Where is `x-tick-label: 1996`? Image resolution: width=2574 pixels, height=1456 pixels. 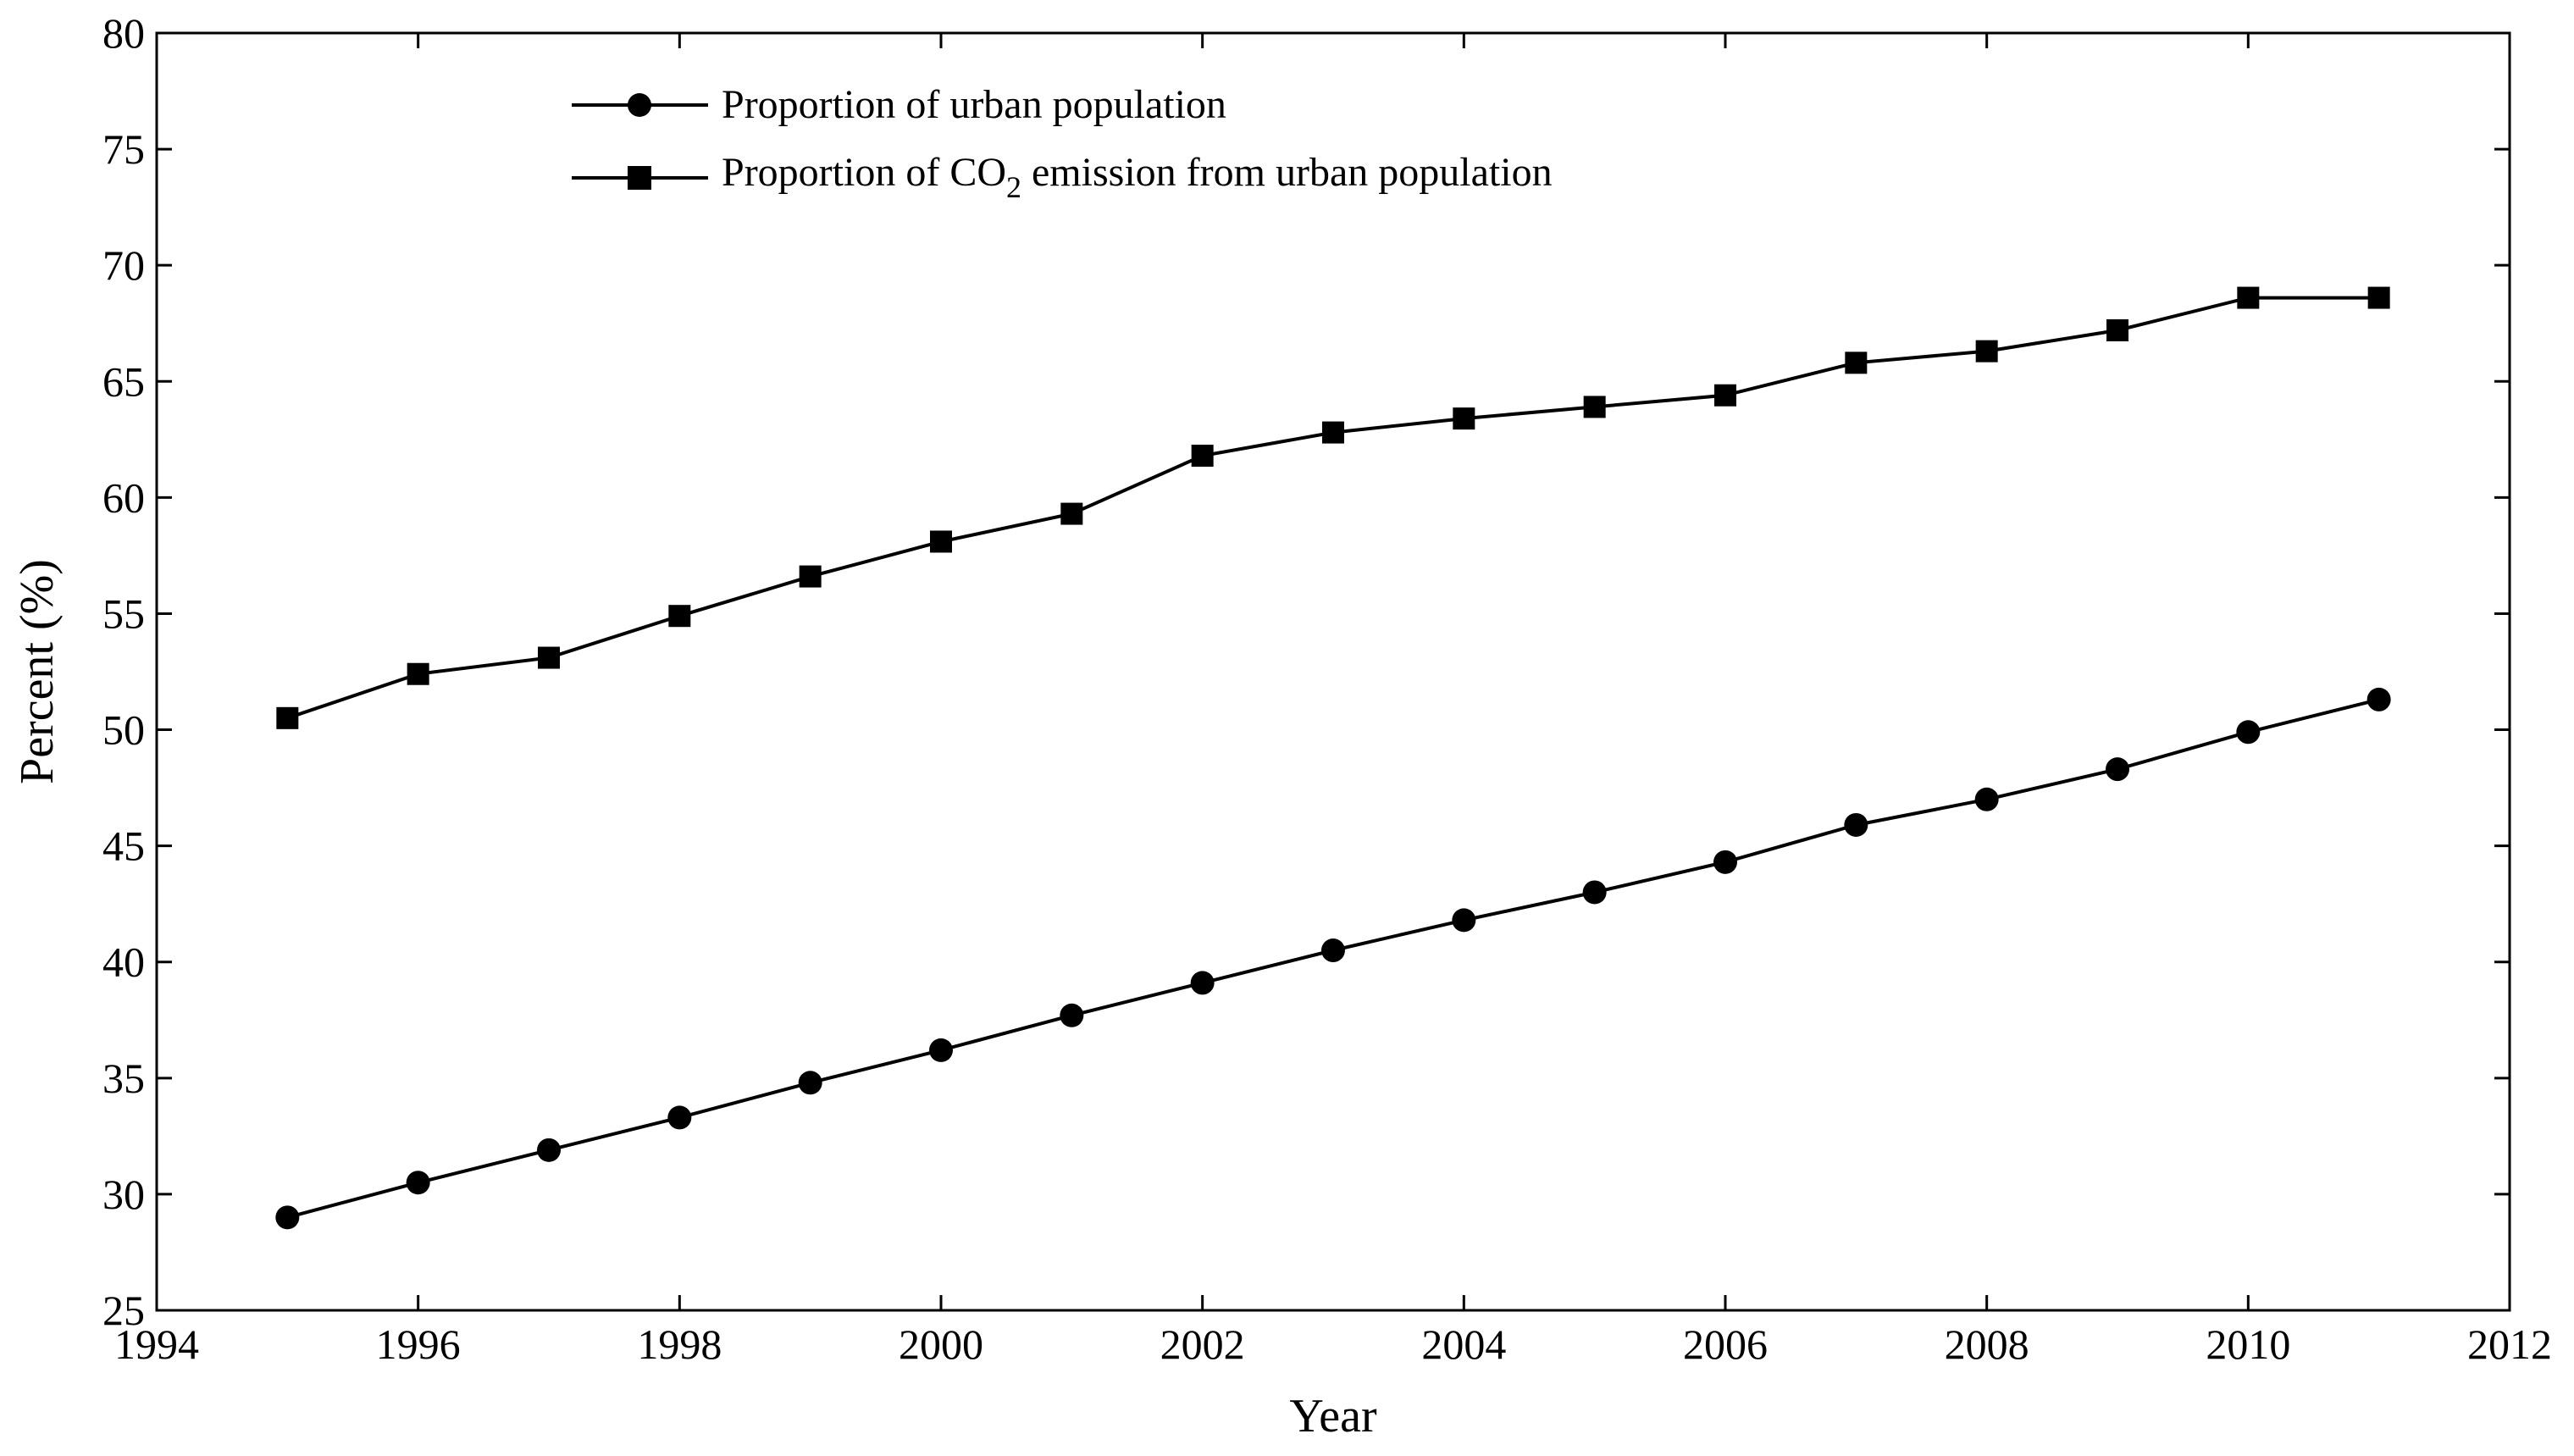 x-tick-label: 1996 is located at coordinates (419, 1344).